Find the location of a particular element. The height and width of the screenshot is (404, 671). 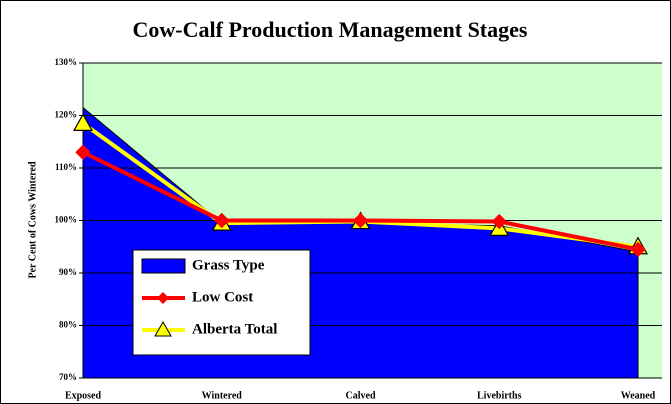

x-tick-label: Wintered is located at coordinates (222, 395).